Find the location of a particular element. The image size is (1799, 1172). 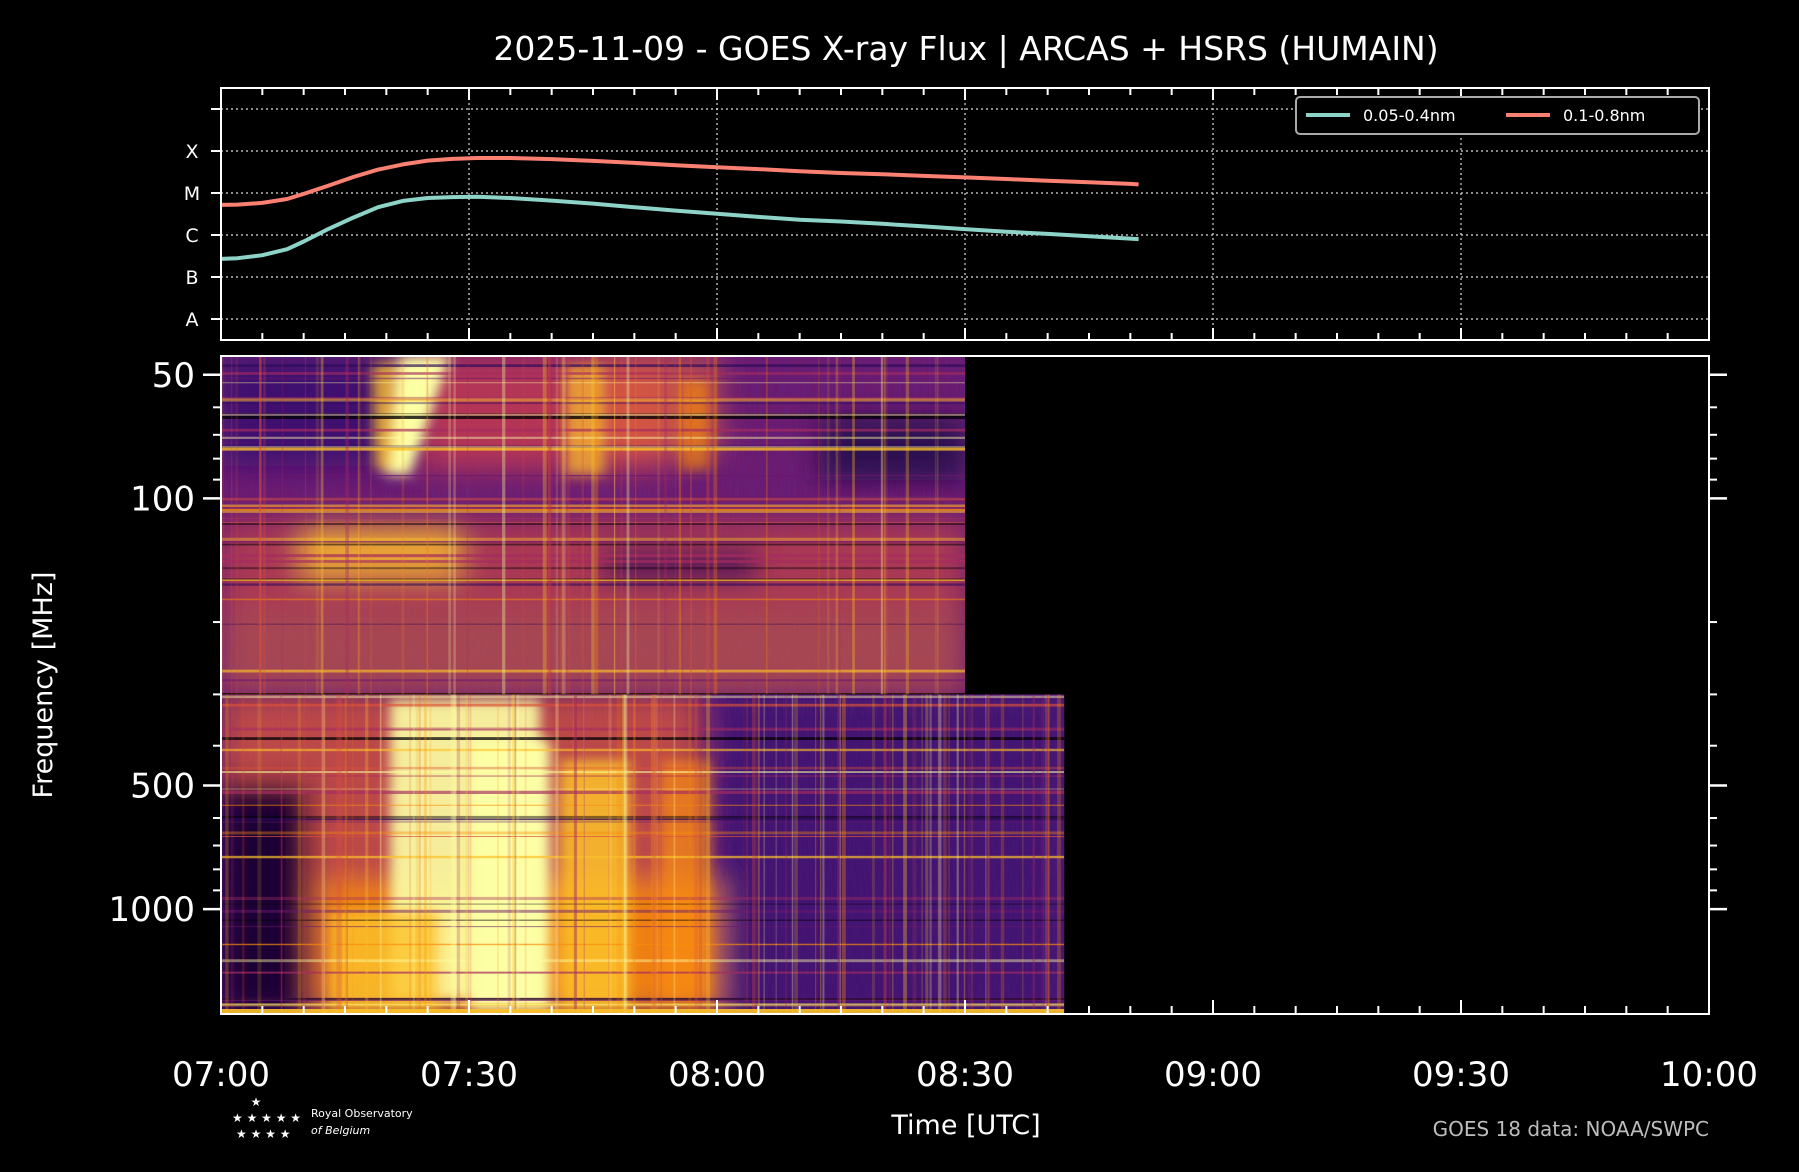

arcas-rfi-lines is located at coordinates (593, 525).